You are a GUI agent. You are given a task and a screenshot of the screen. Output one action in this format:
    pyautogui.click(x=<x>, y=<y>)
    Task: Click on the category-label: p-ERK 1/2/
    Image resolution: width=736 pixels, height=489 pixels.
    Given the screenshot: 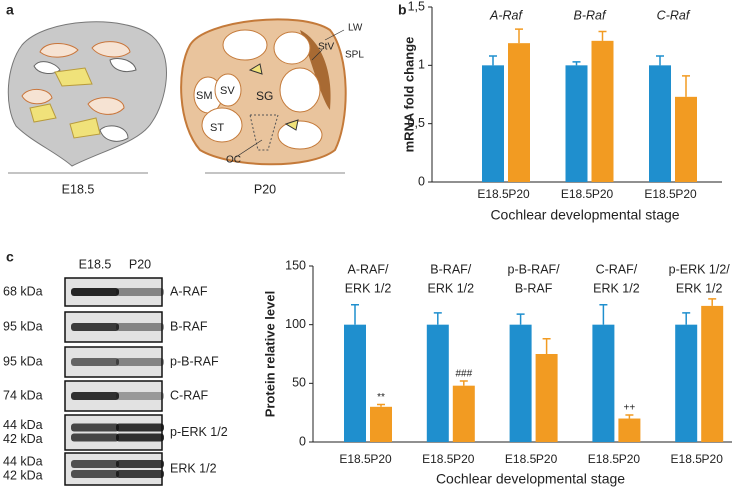 What is the action you would take?
    pyautogui.click(x=700, y=269)
    